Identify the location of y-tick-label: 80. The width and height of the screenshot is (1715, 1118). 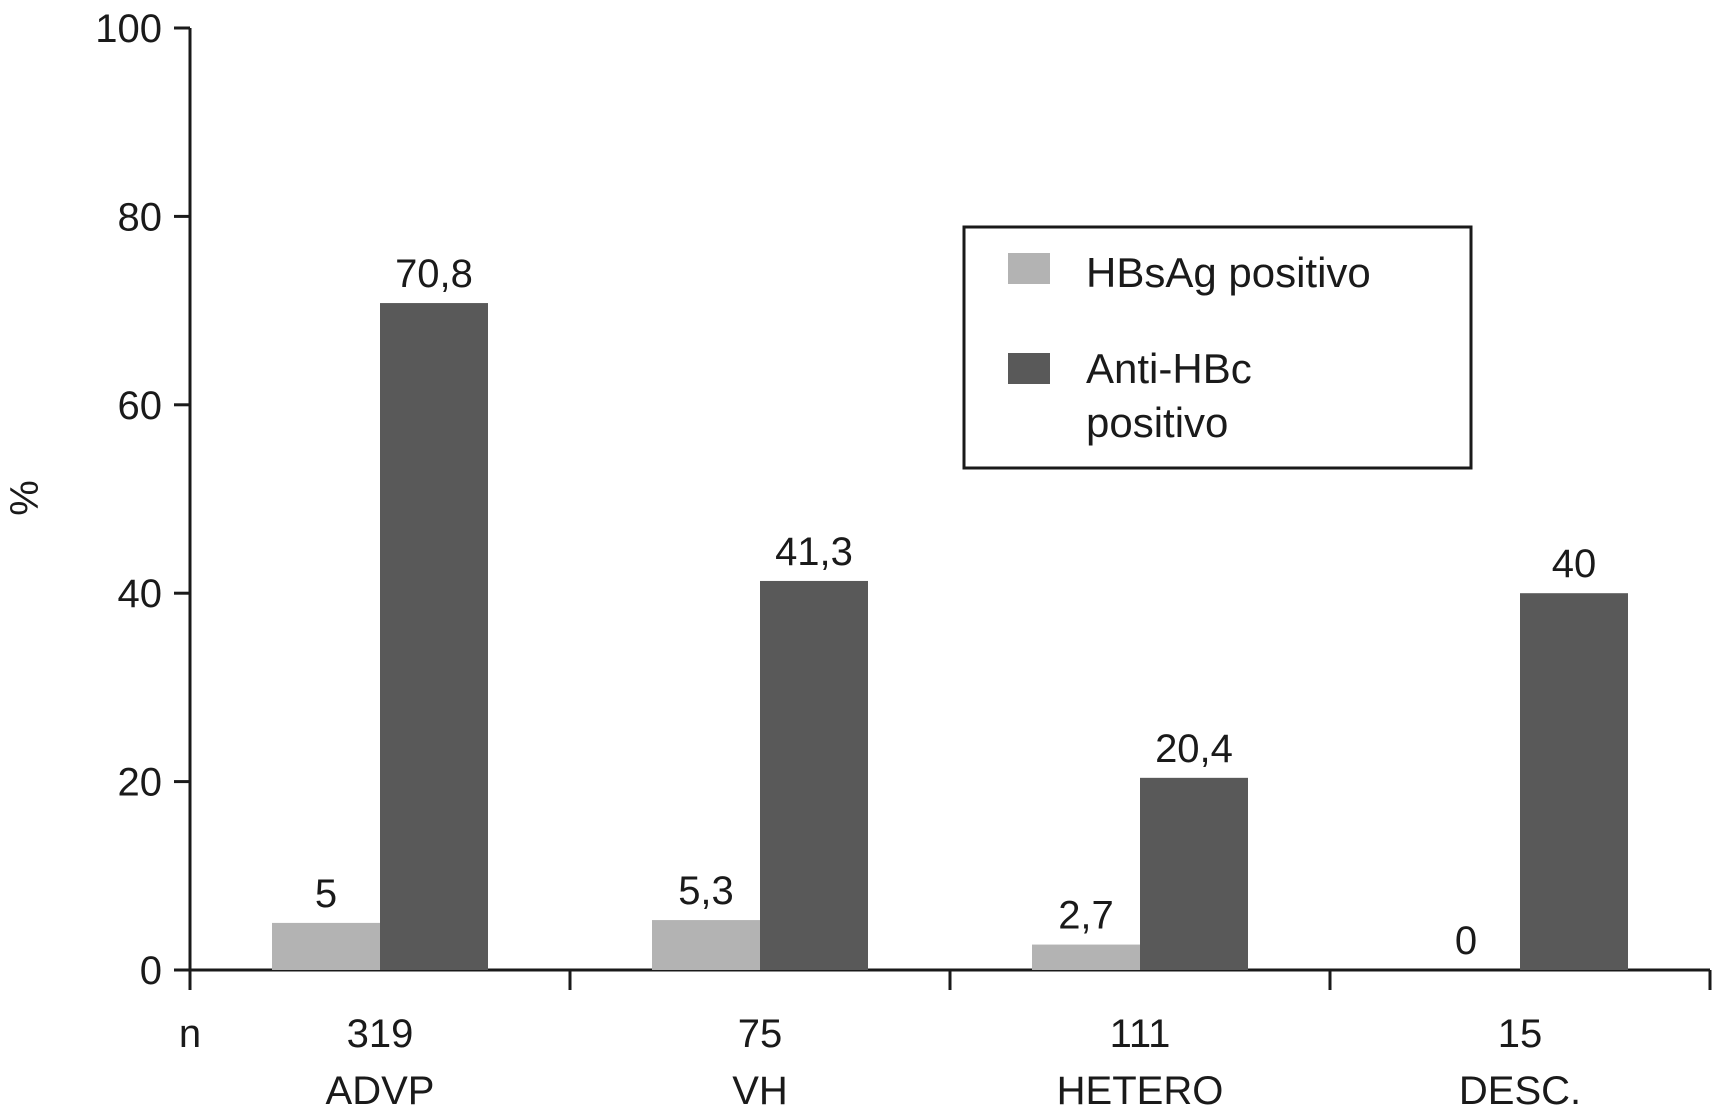
(140, 217).